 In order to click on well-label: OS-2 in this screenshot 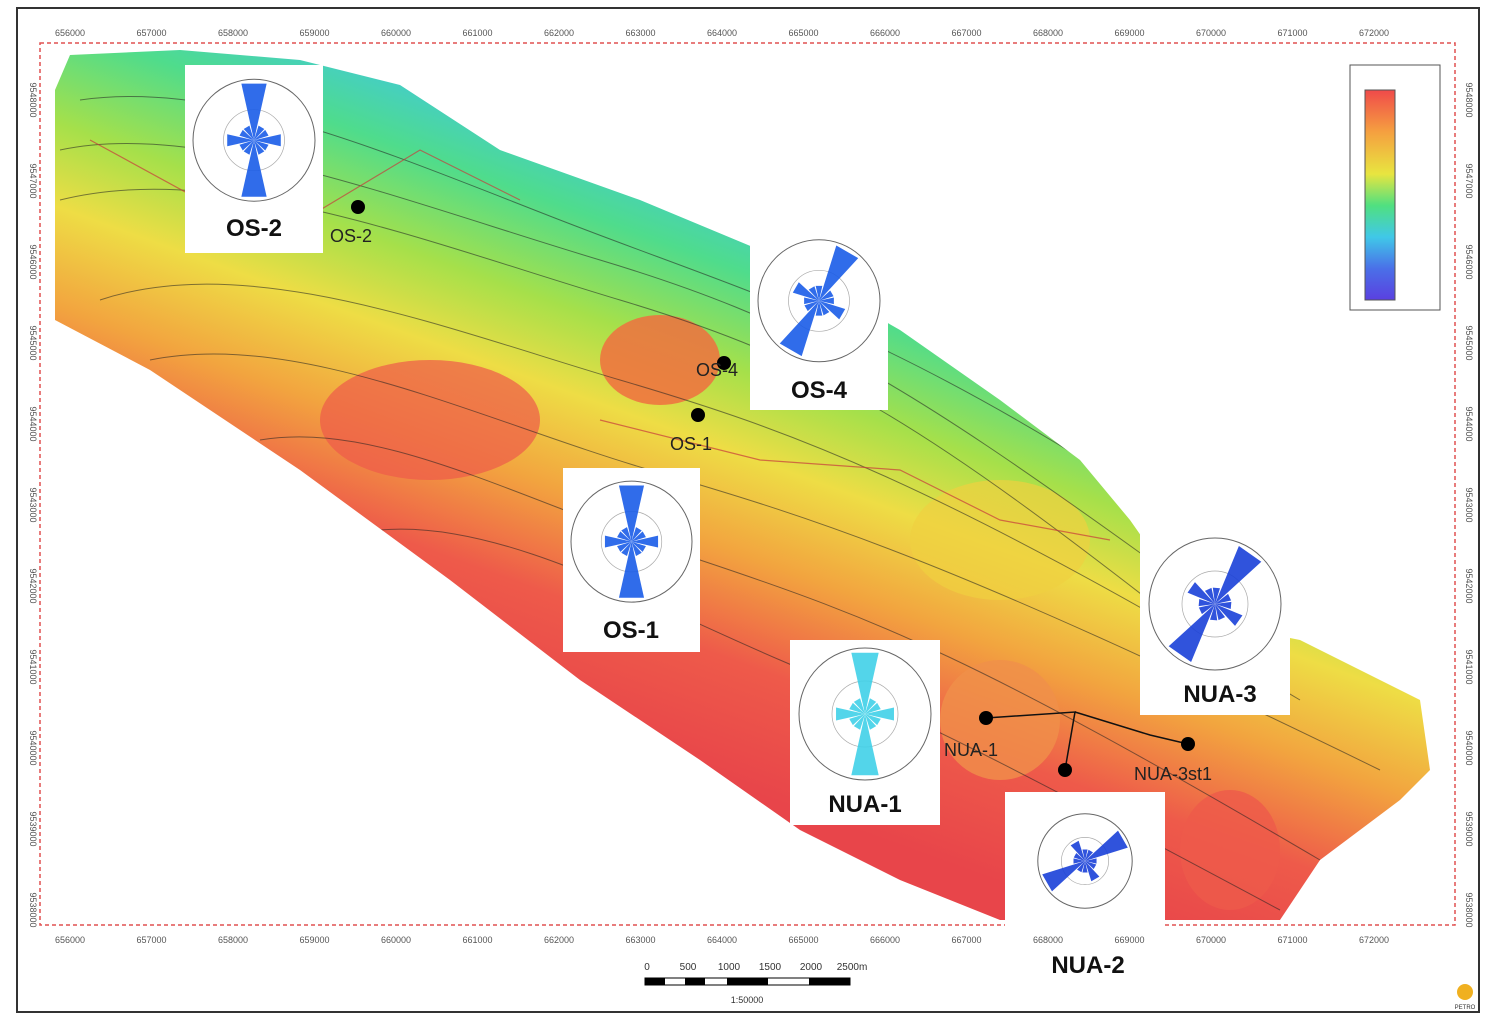, I will do `click(351, 236)`.